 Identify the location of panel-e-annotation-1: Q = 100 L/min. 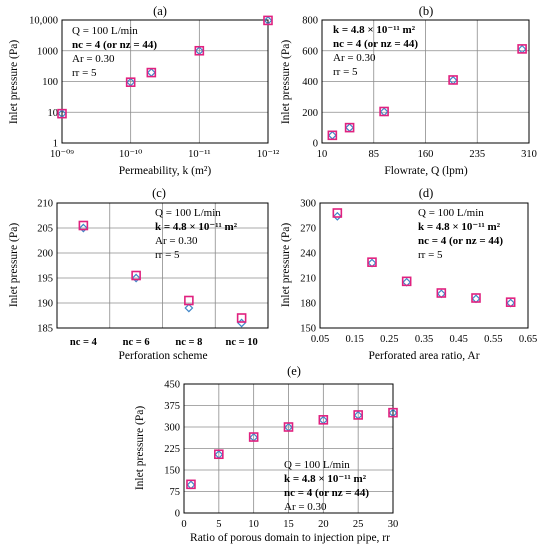
(317, 465).